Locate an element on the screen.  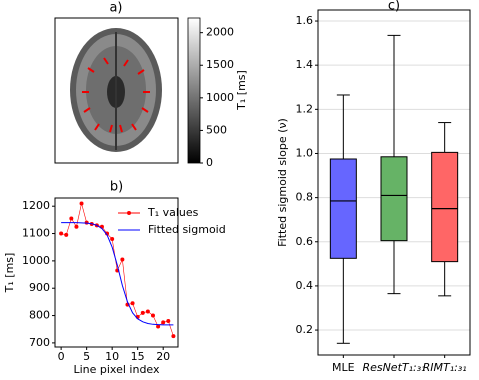
legend-label: T₁ values is located at coordinates (173, 212).